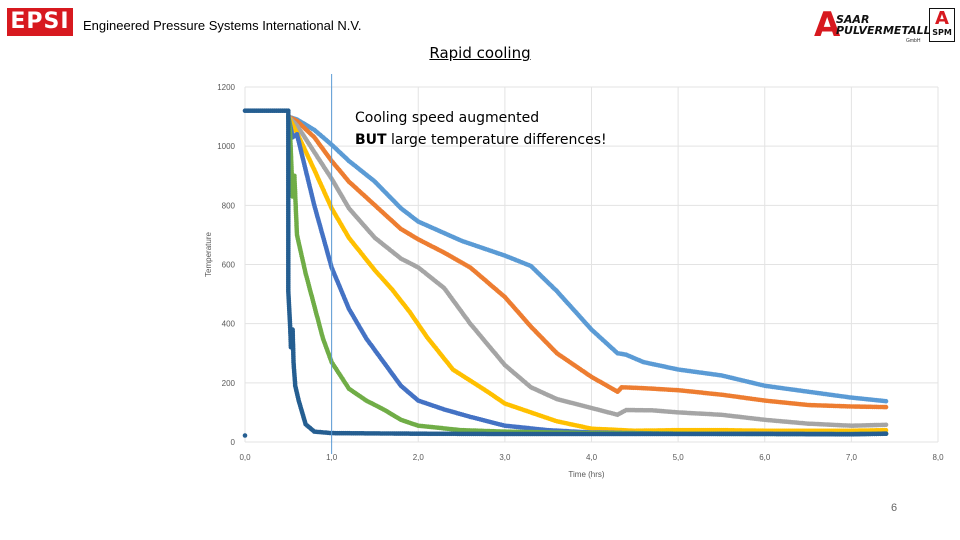 Image resolution: width=960 pixels, height=540 pixels. Describe the element at coordinates (332, 457) in the screenshot. I see `x-tick-label: 1,0` at that location.